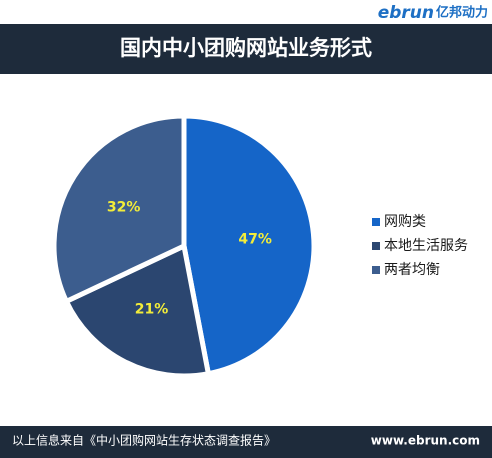 The width and height of the screenshot is (492, 458). Describe the element at coordinates (406, 13) in the screenshot. I see `logo-brand: ebrun` at that location.